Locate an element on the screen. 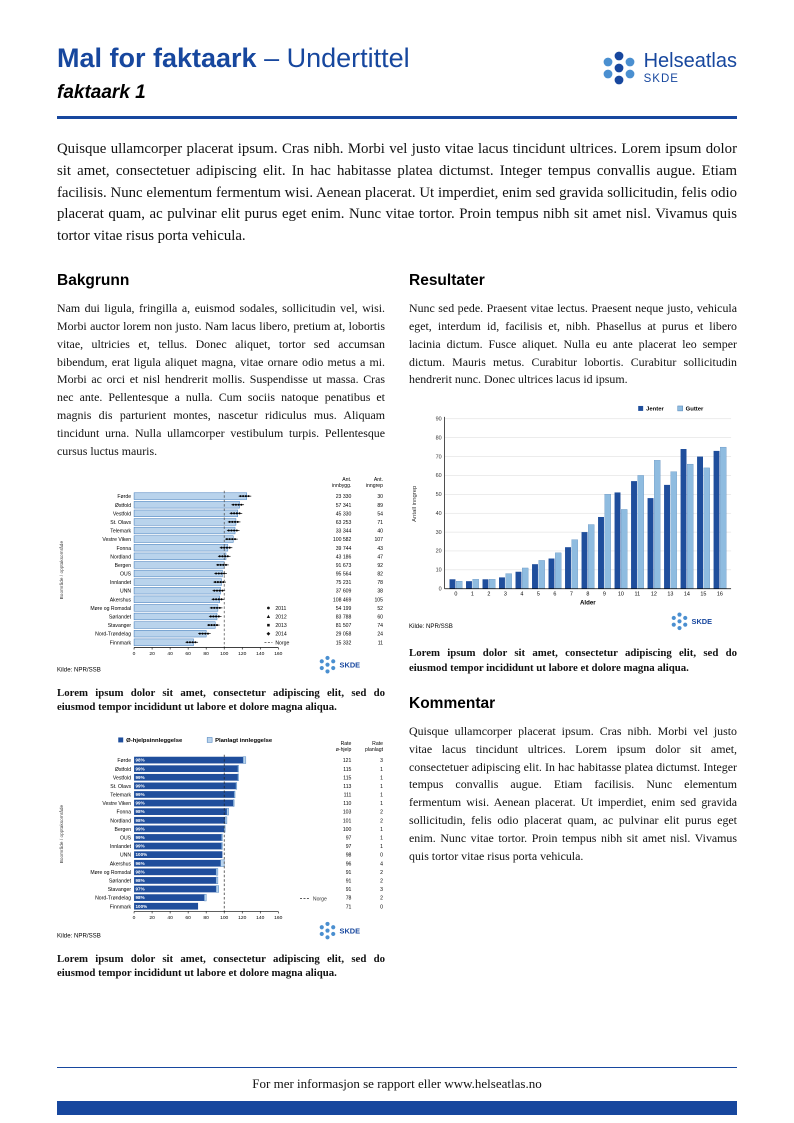  svg-text: 81 507 is located at coordinates (344, 626).